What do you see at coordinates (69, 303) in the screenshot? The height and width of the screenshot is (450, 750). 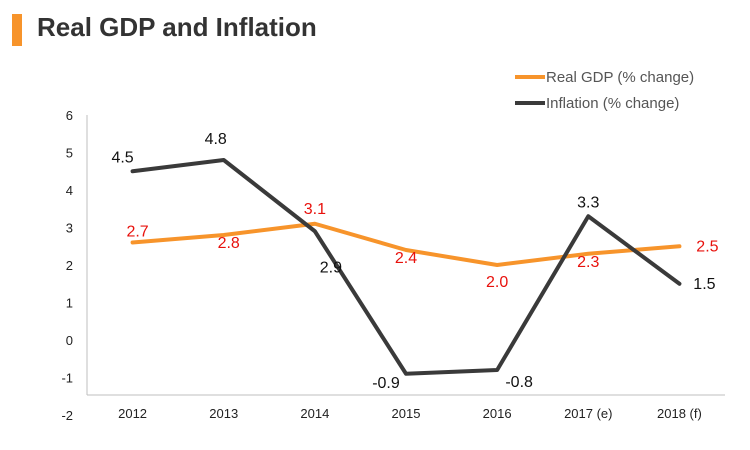 I see `y-tick-label: 1` at bounding box center [69, 303].